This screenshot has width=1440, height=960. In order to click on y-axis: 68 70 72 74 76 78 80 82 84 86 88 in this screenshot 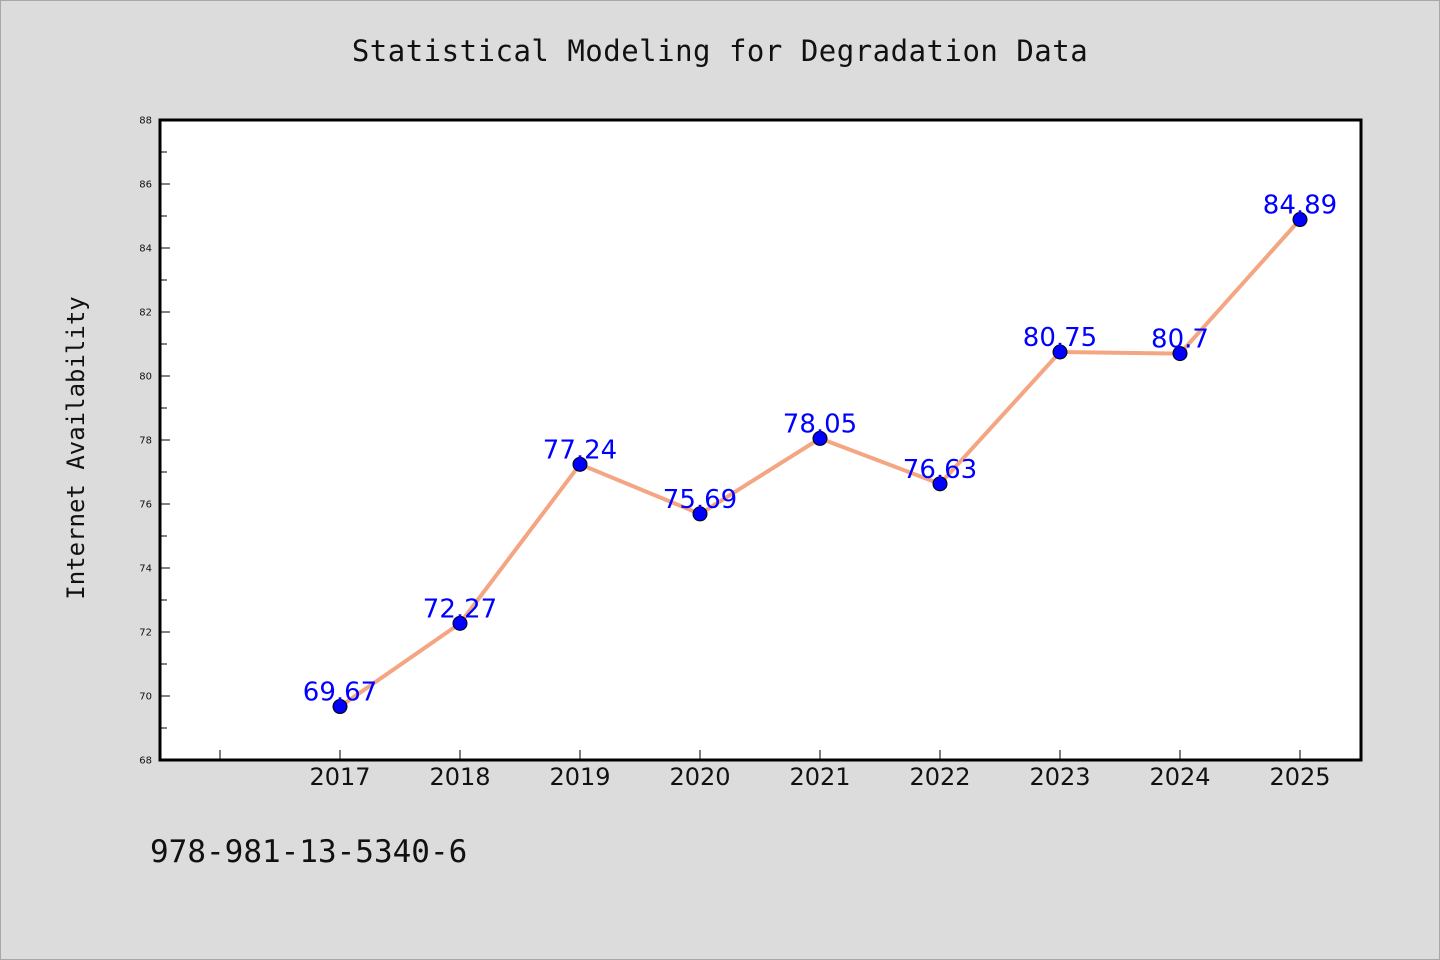, I will do `click(154, 441)`.